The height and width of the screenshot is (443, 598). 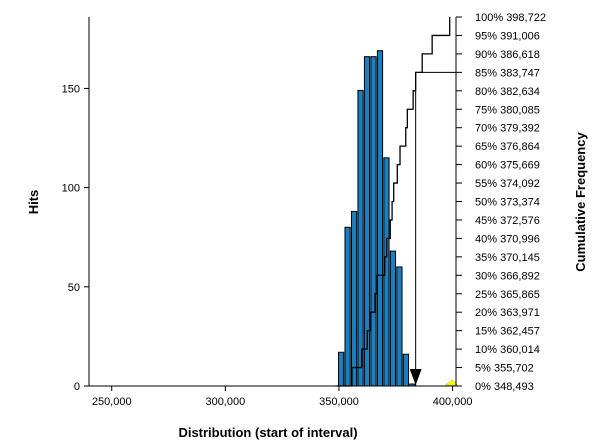 I want to click on cumulative-label: 5% 355,702, so click(x=504, y=369).